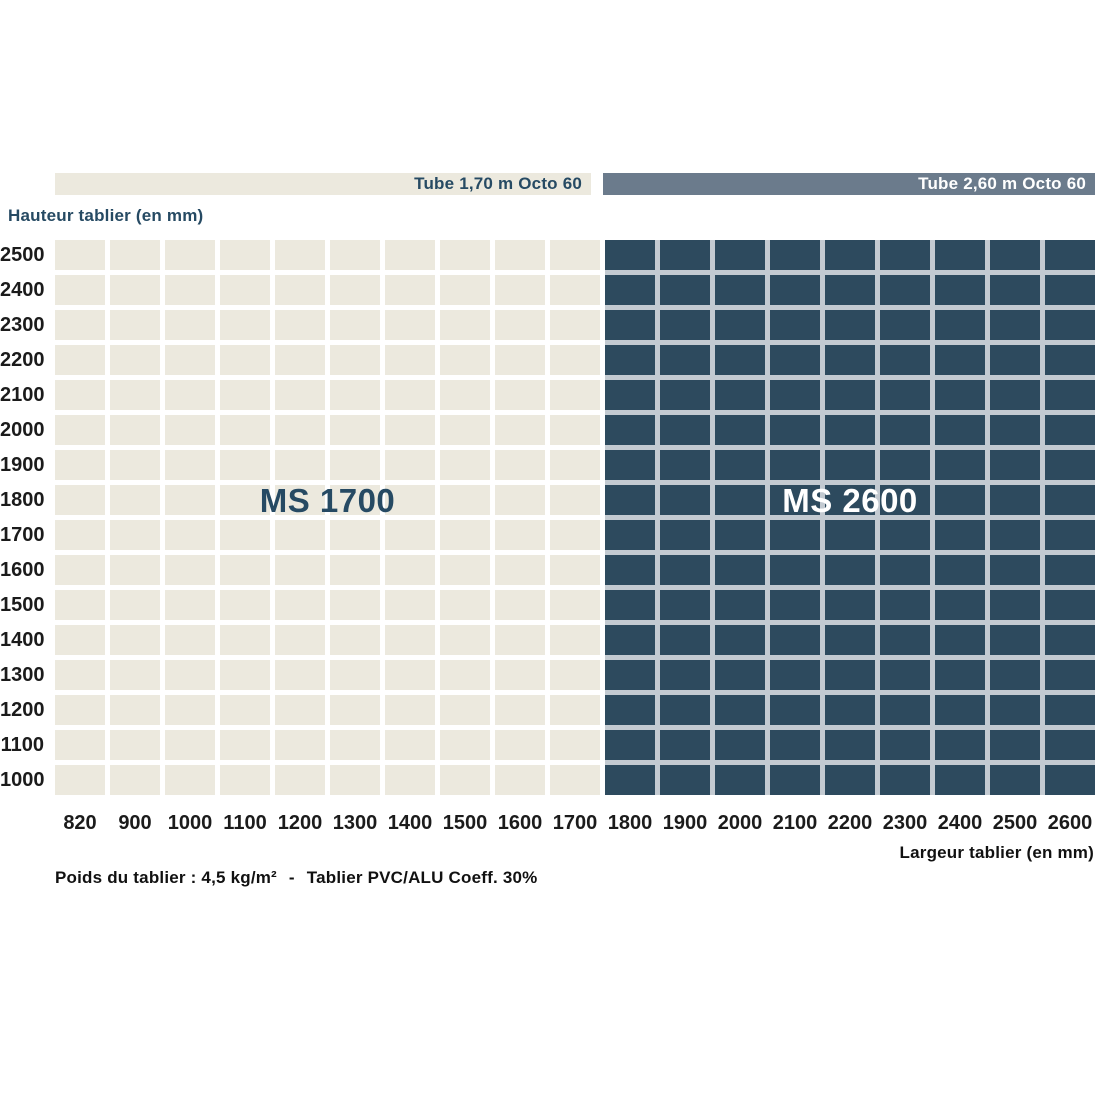 This screenshot has height=1100, width=1100. What do you see at coordinates (685, 675) in the screenshot?
I see `grid-cell-1900x1300` at bounding box center [685, 675].